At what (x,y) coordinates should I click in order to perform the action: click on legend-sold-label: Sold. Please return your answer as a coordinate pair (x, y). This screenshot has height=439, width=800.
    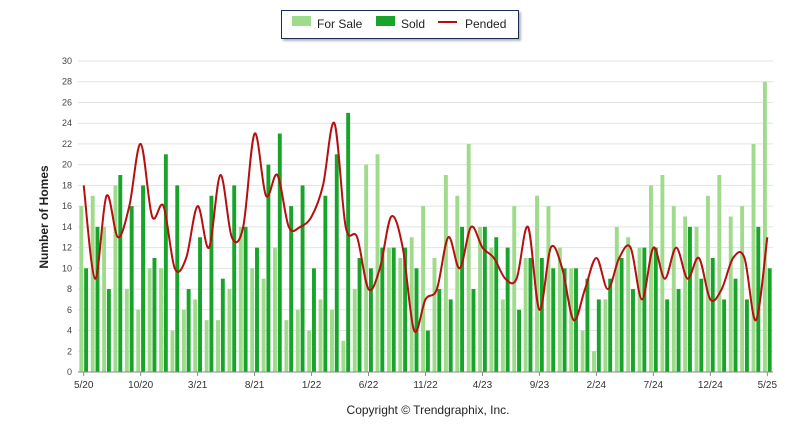
    Looking at the image, I should click on (413, 24).